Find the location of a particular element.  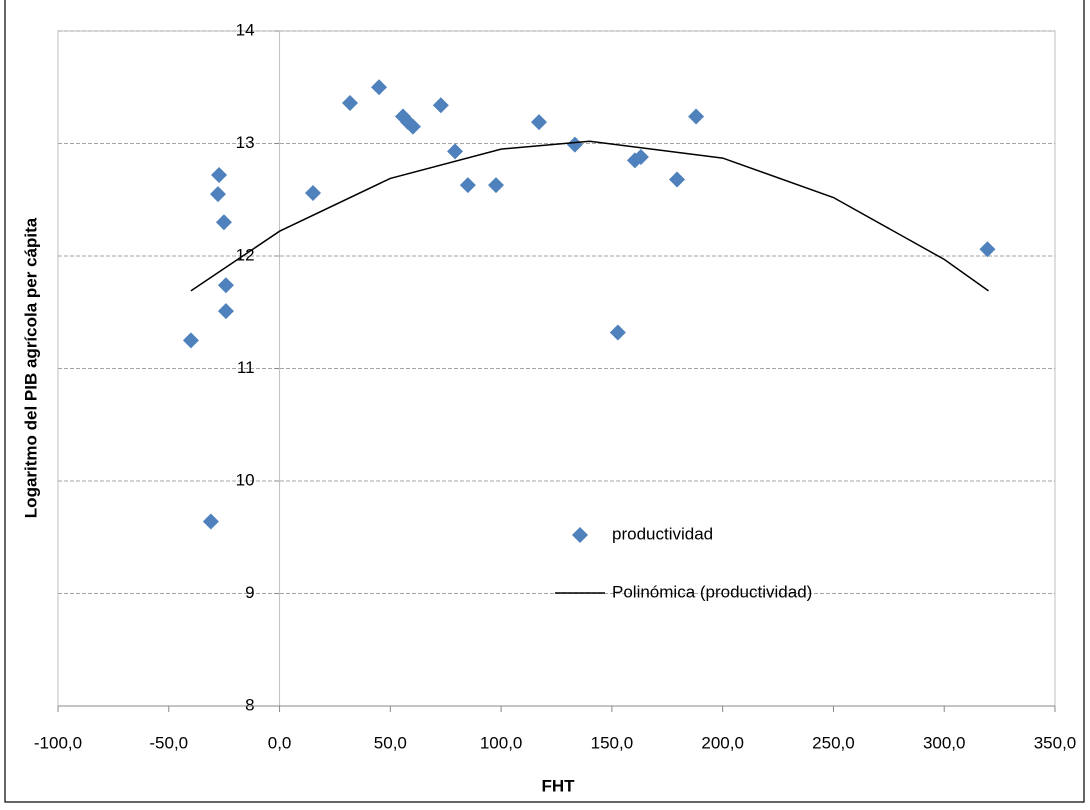

x-tick-label: 350,0 is located at coordinates (1055, 742).